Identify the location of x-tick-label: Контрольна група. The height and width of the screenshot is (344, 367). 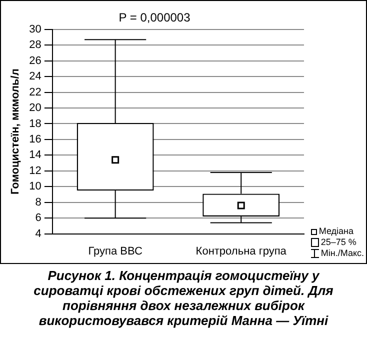
(242, 251).